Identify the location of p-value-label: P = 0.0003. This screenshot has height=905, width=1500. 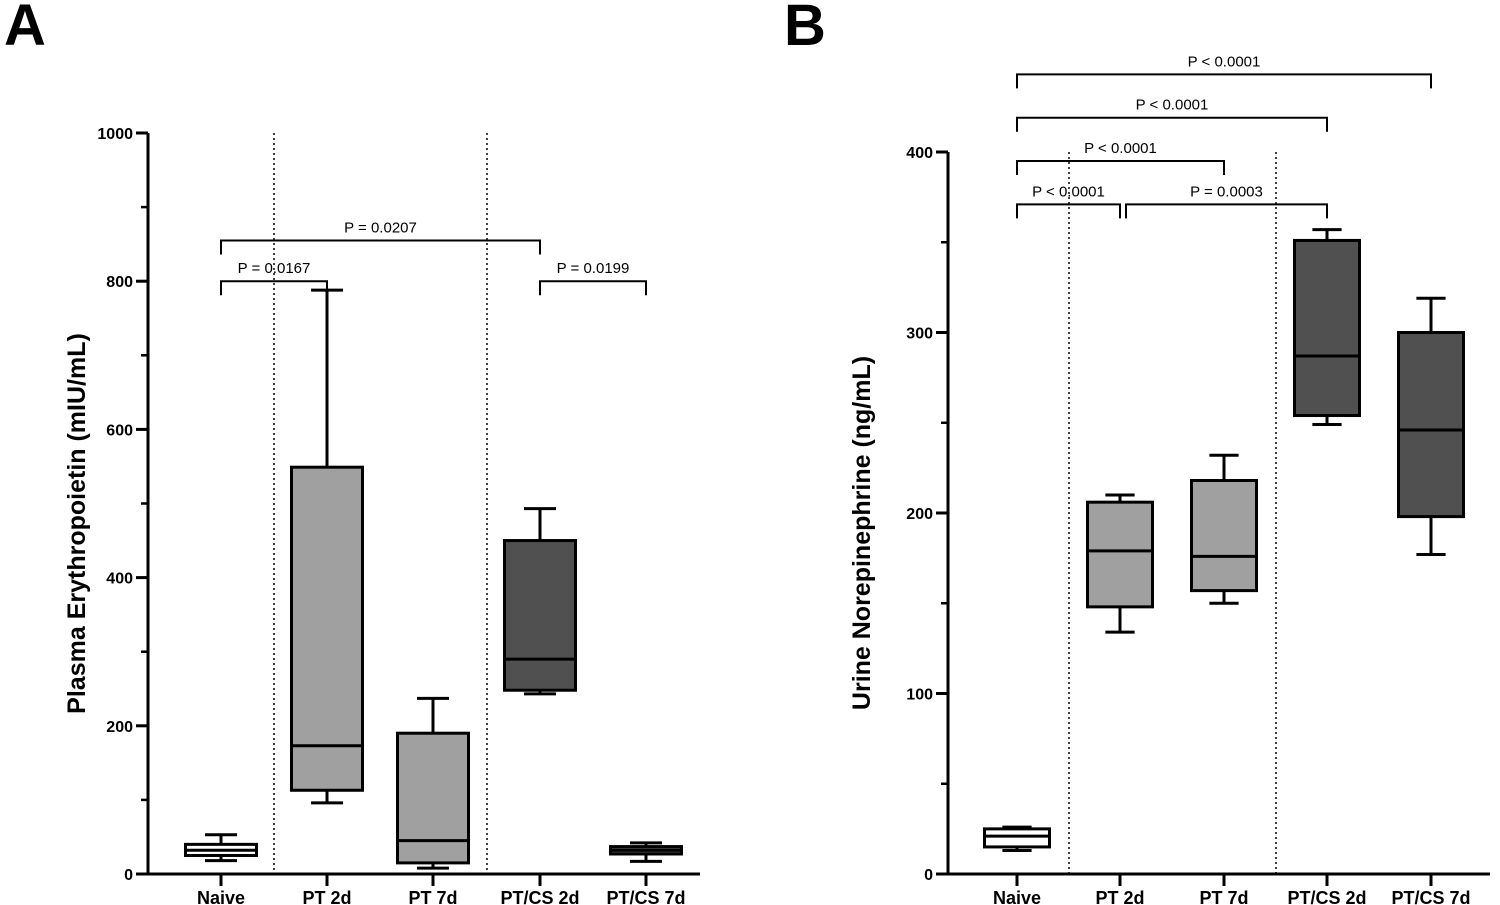
(1226, 191).